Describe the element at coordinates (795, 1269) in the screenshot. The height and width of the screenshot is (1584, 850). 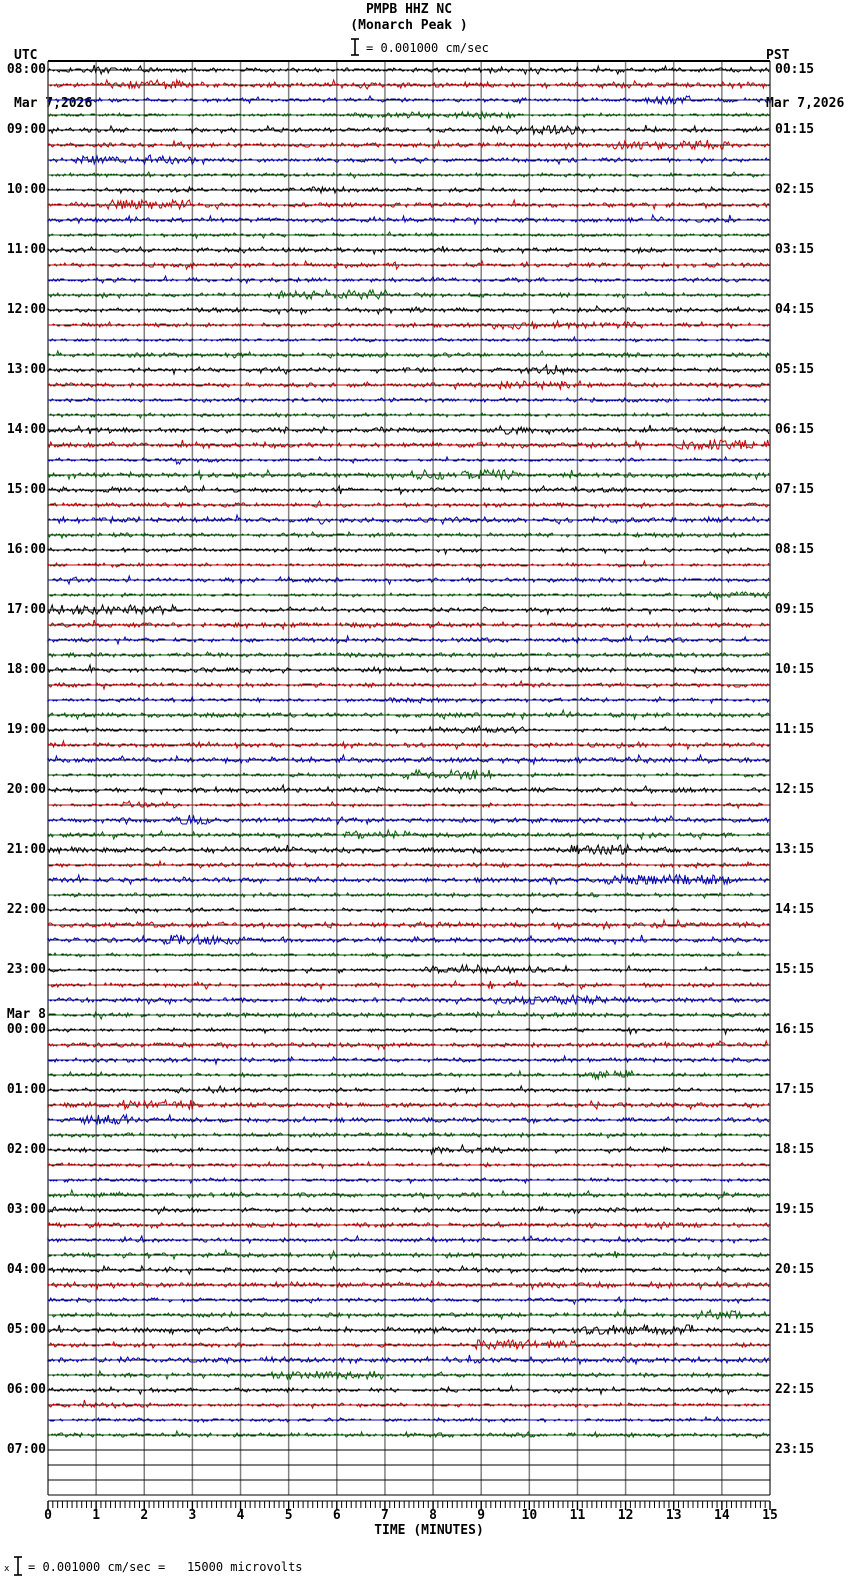
I see `pst-hour-label: 20:15` at that location.